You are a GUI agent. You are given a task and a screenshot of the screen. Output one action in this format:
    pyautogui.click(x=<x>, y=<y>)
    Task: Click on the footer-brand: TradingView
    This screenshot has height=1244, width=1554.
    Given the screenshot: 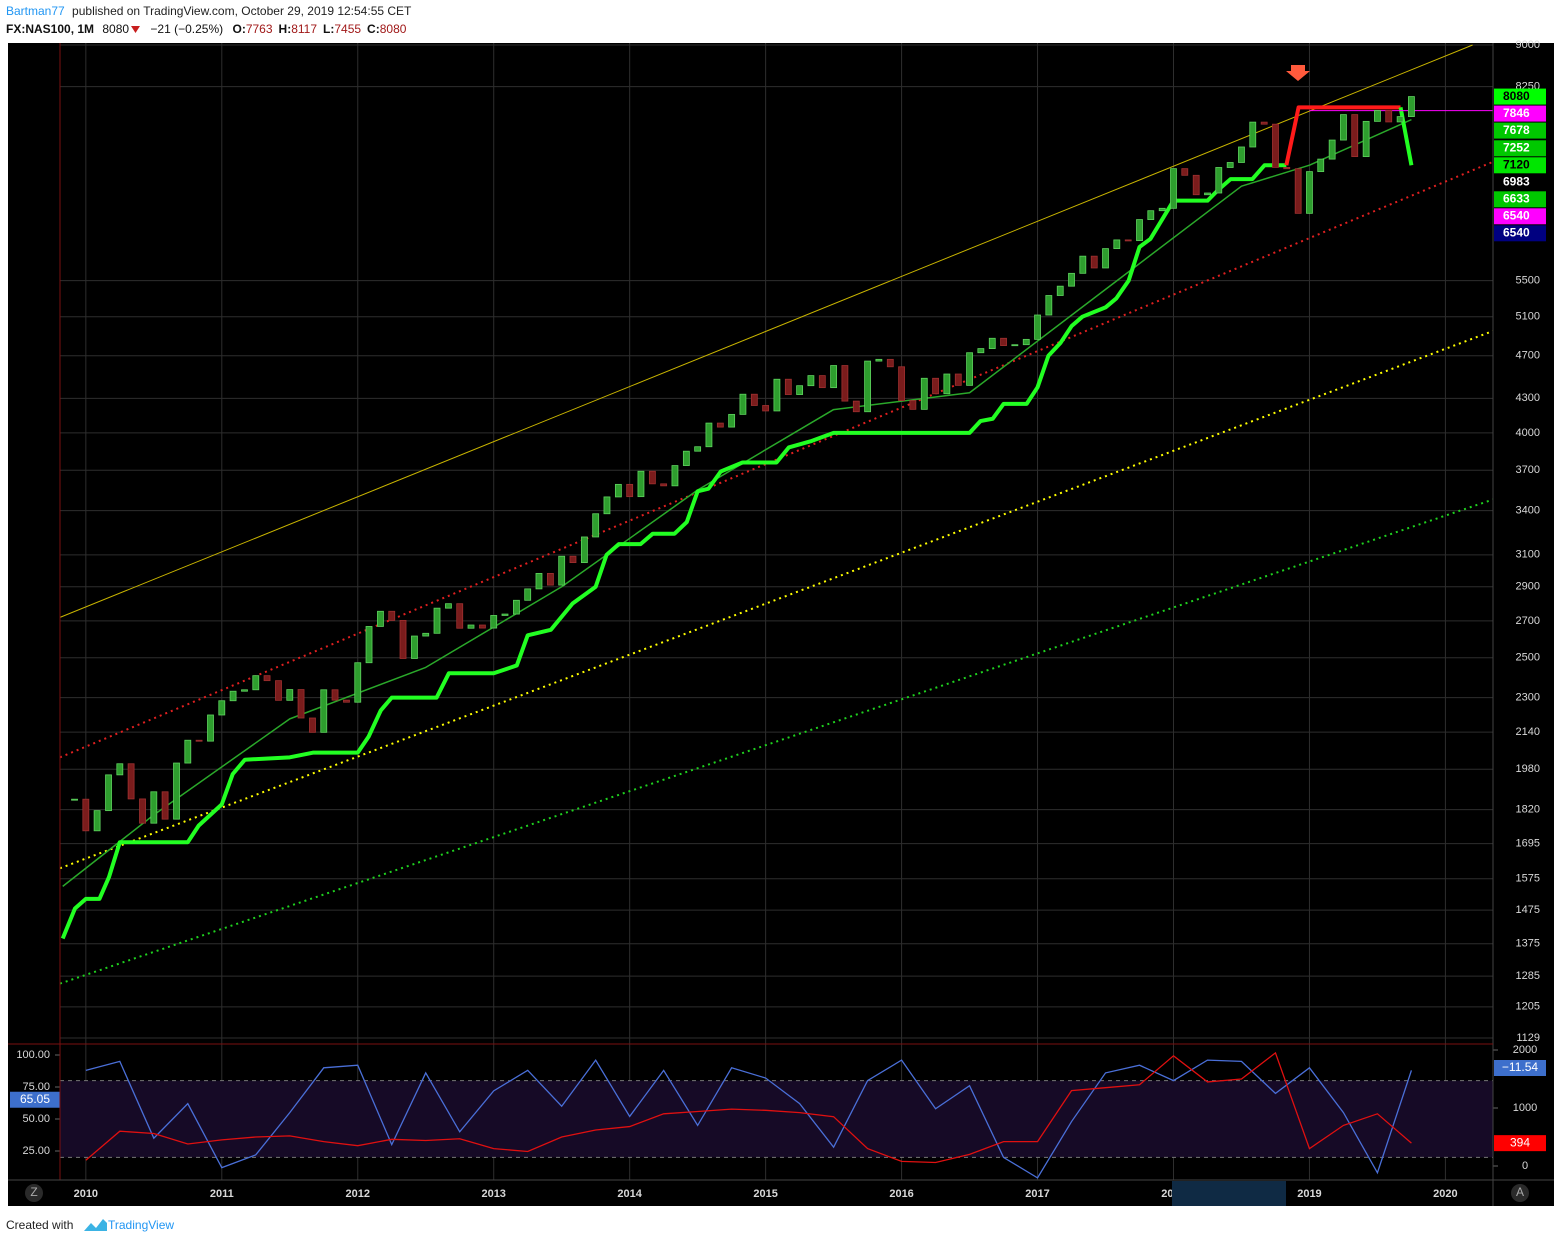 What is the action you would take?
    pyautogui.click(x=141, y=1225)
    